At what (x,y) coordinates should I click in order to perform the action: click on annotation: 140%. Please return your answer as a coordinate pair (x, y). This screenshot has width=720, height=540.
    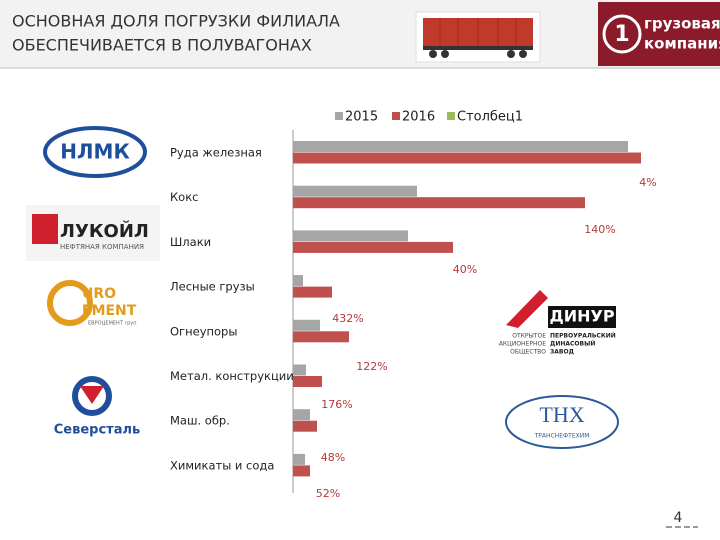
    Looking at the image, I should click on (599, 229).